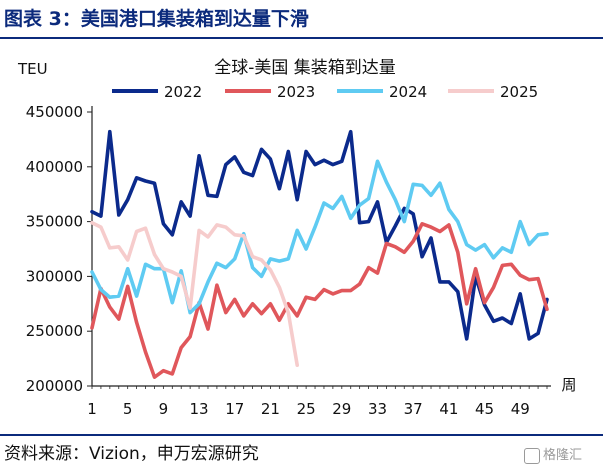 Image resolution: width=603 pixels, height=473 pixels. Describe the element at coordinates (484, 409) in the screenshot. I see `x-tick-label: 45` at that location.